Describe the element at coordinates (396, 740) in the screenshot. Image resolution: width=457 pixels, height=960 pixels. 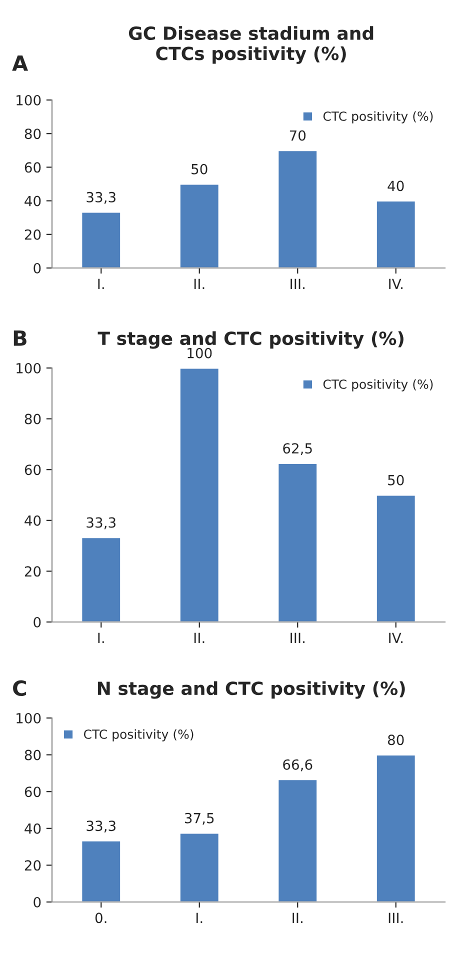
I see `data-label: 80` at that location.